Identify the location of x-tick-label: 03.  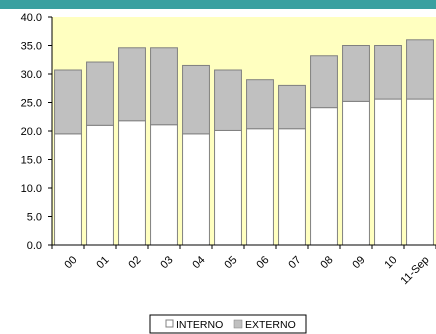
(166, 262).